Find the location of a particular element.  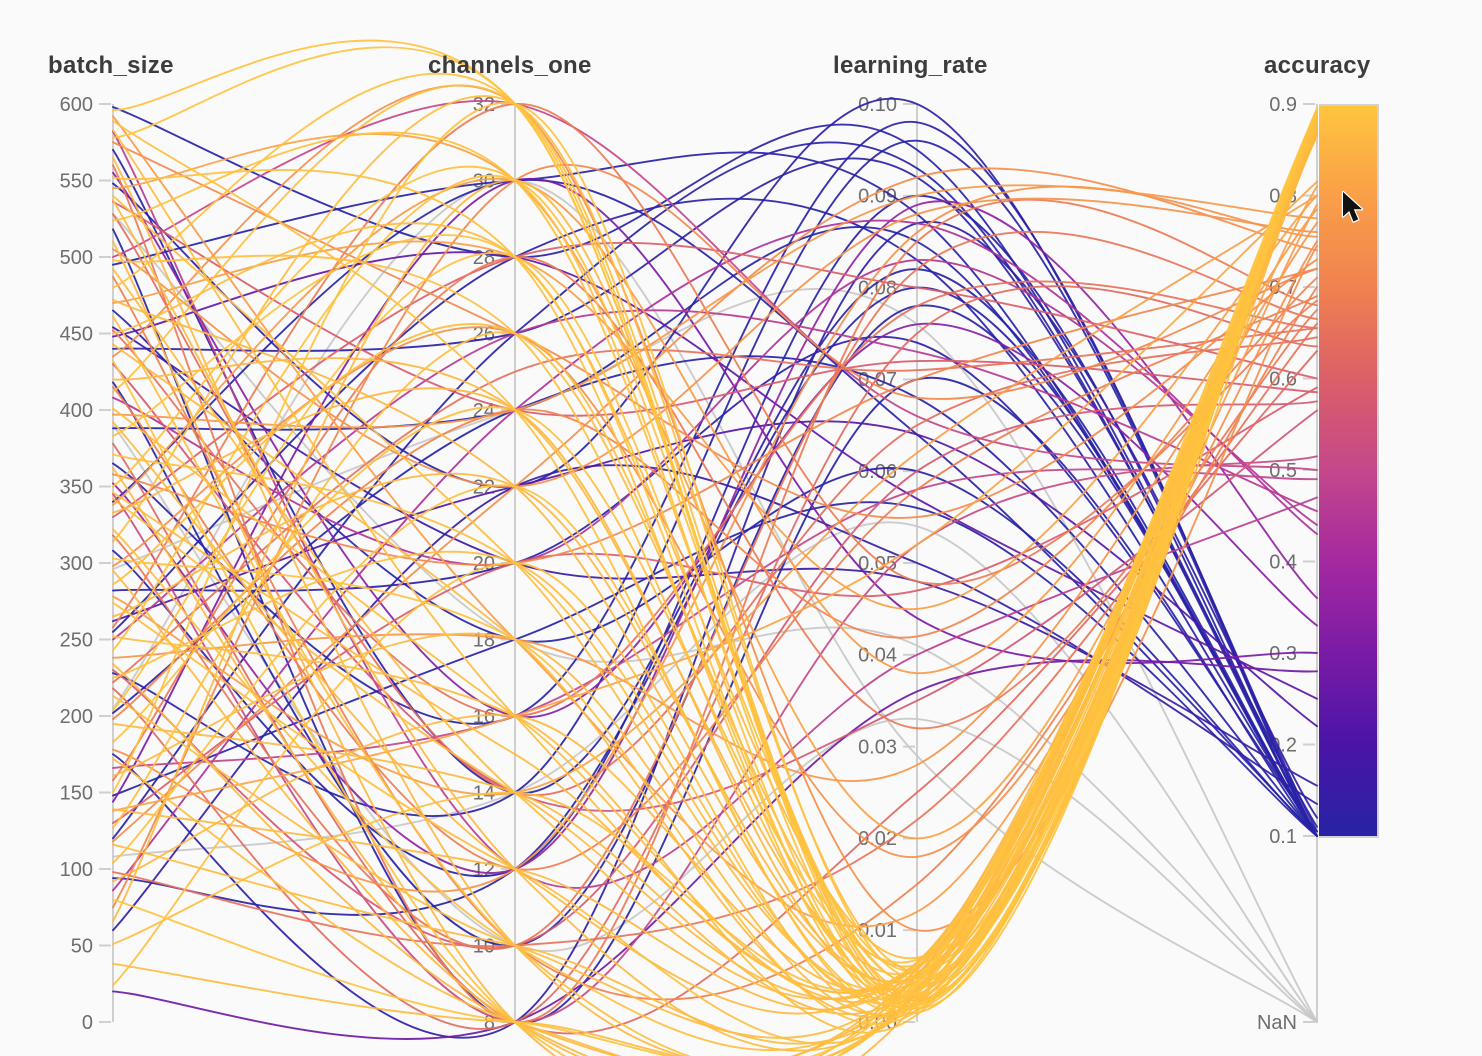

tick-label: 250 is located at coordinates (76, 640).